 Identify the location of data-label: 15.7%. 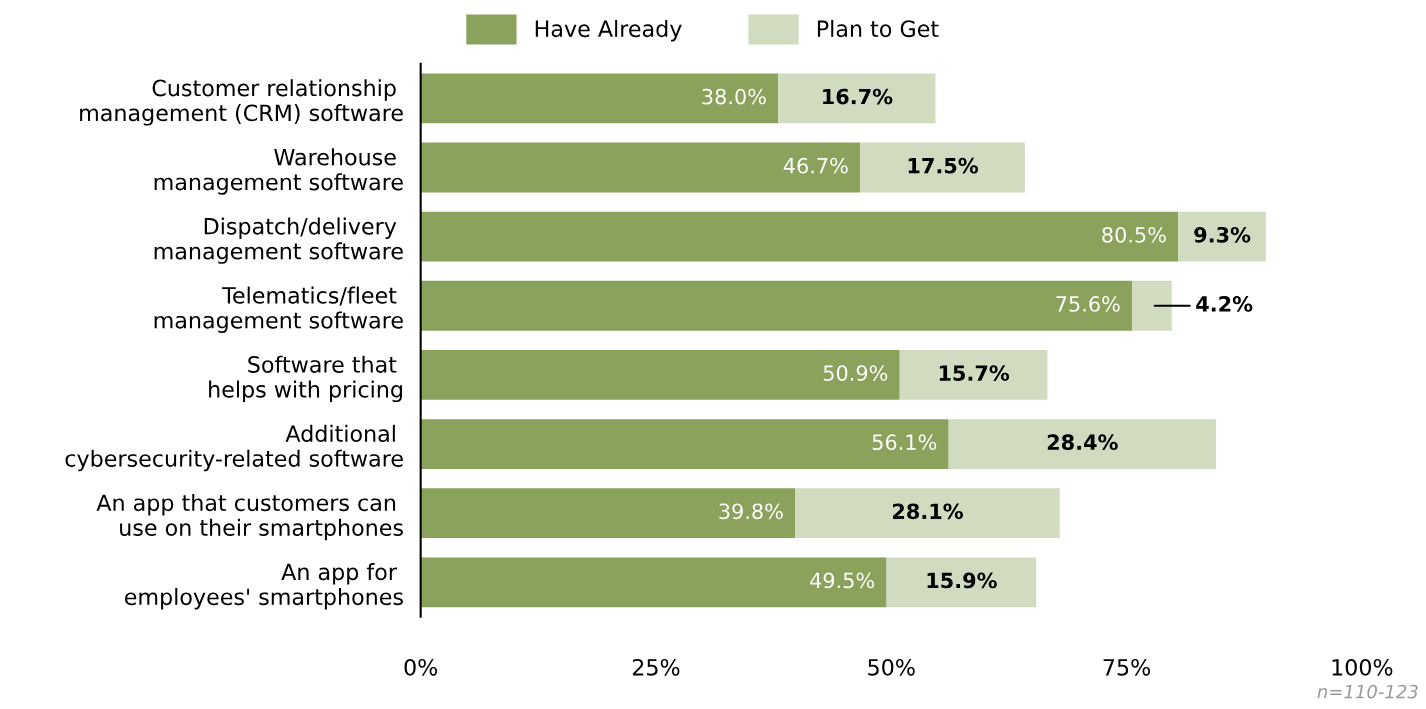
(974, 373).